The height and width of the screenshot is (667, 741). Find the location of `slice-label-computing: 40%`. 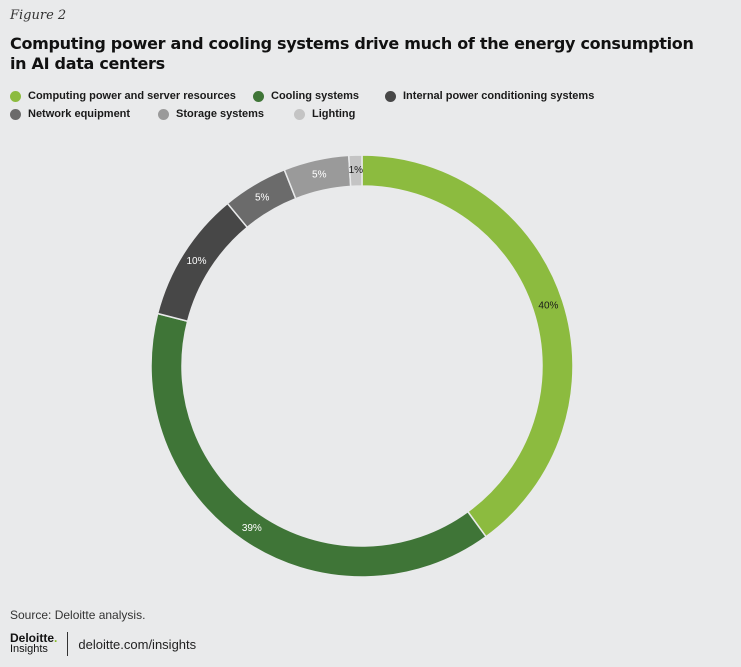

slice-label-computing: 40% is located at coordinates (548, 305).